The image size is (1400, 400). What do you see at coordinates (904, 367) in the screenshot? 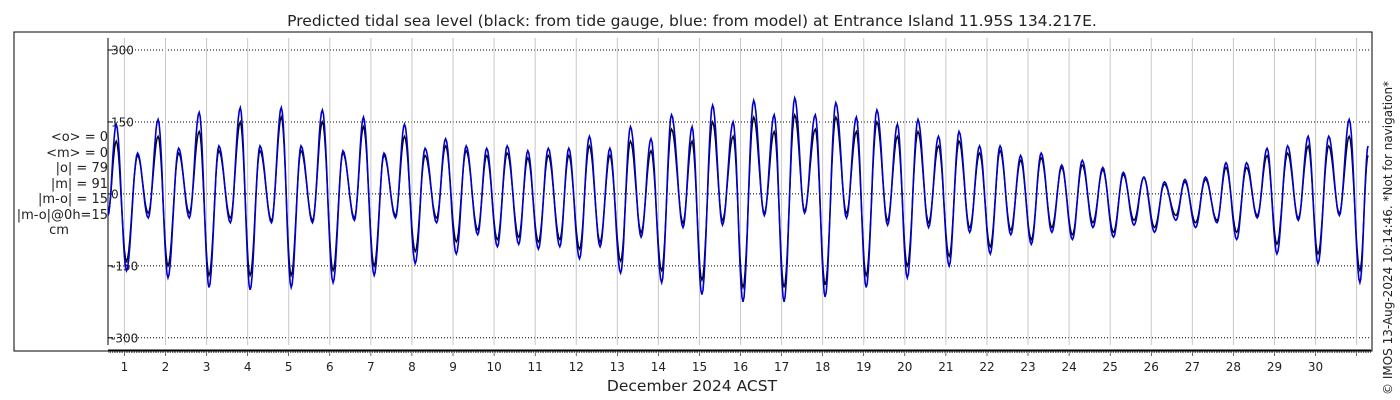
I see `x-tick-label: 20` at bounding box center [904, 367].